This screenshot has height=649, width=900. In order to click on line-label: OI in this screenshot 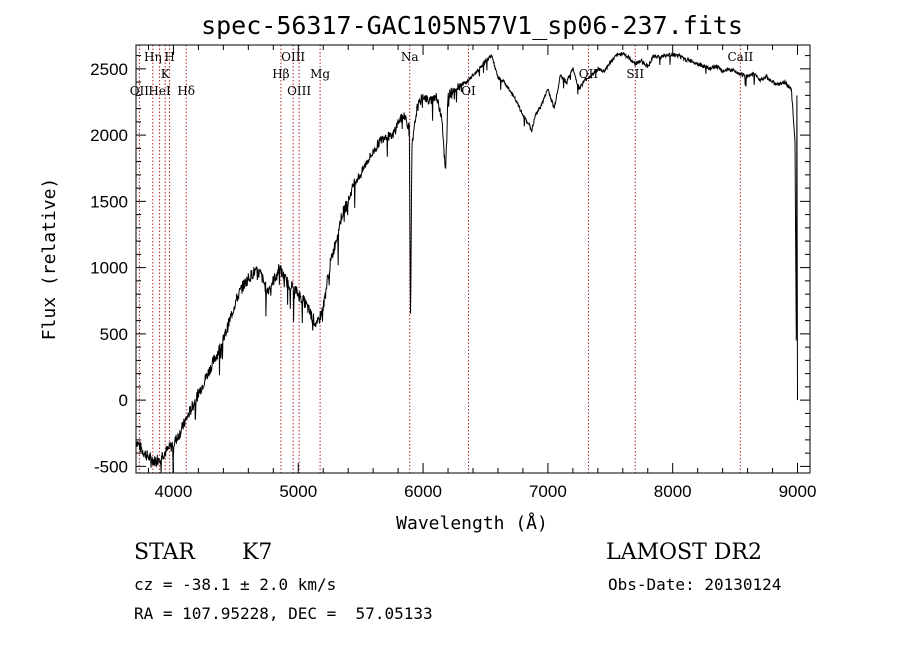, I will do `click(468, 91)`.